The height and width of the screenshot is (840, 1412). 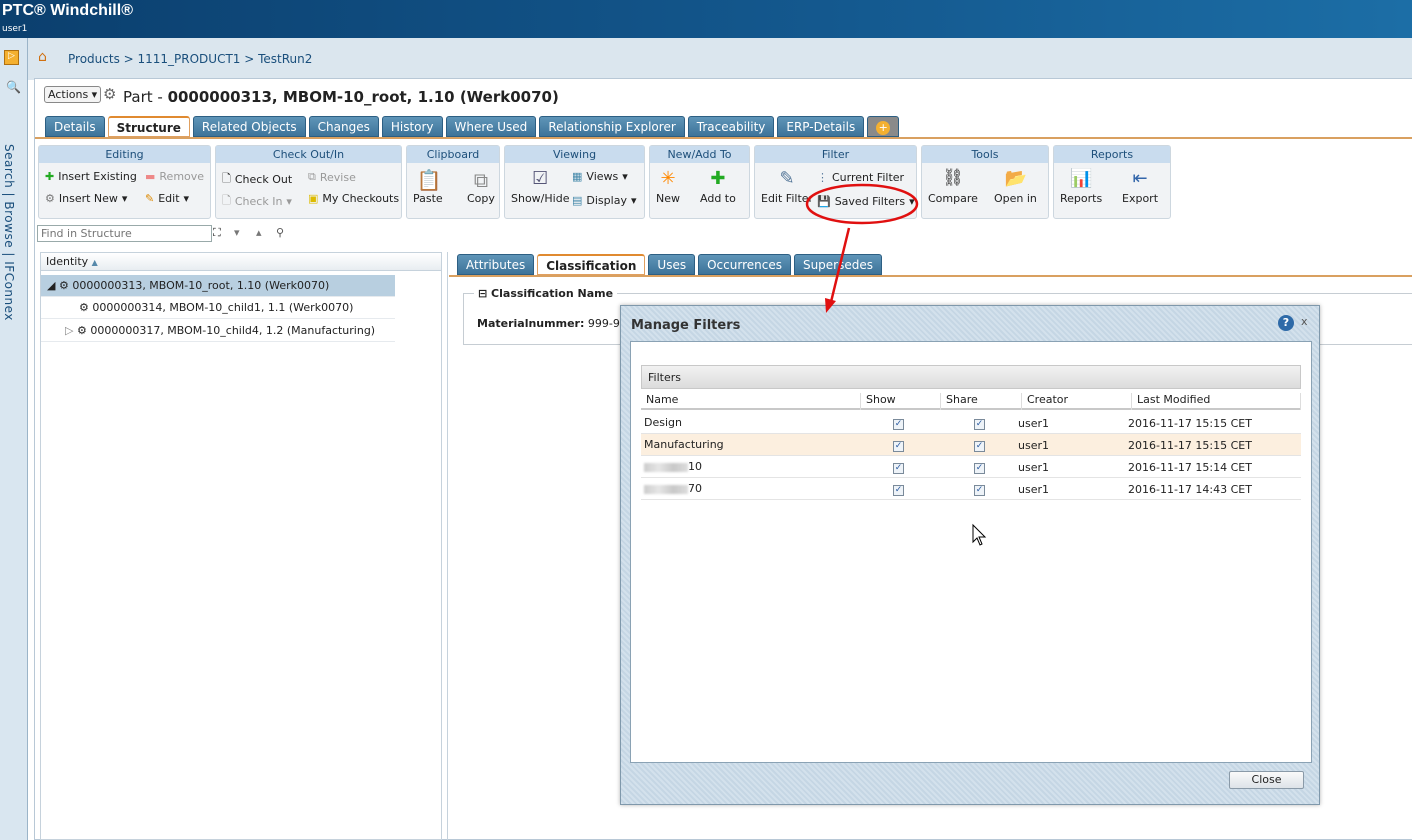 I want to click on find-next-icon: ▾, so click(x=237, y=232).